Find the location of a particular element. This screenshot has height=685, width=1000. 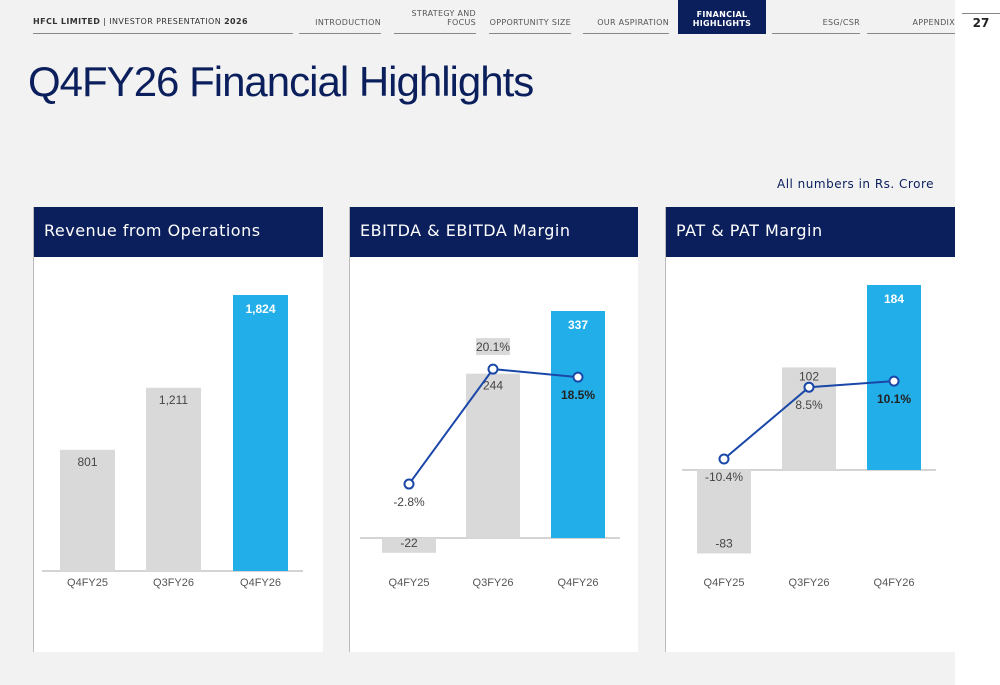

value-label: 337 is located at coordinates (578, 325).